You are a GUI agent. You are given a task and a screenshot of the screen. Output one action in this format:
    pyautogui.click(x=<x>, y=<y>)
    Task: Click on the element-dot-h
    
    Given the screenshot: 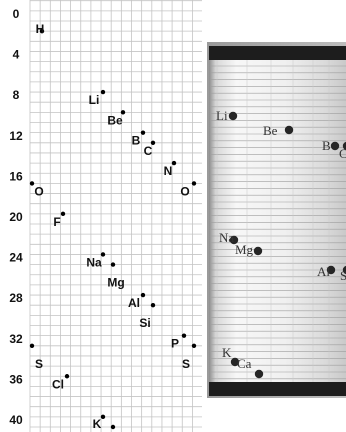 What is the action you would take?
    pyautogui.click(x=42, y=31)
    